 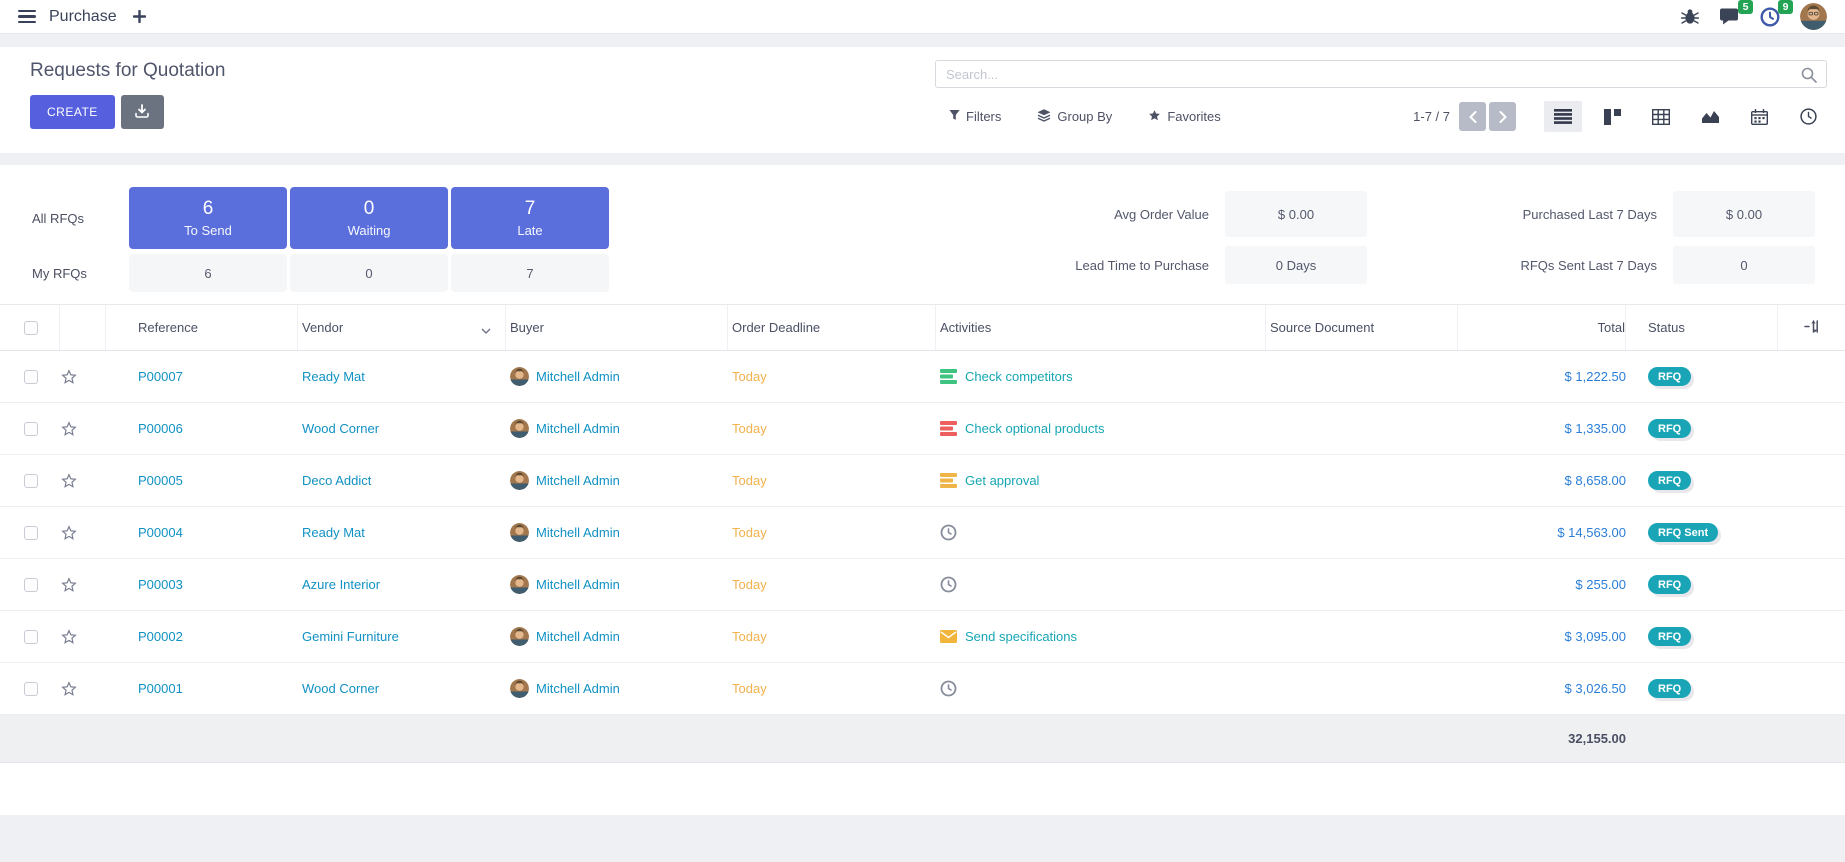 I want to click on activity-link: Check competitors, so click(x=1019, y=376).